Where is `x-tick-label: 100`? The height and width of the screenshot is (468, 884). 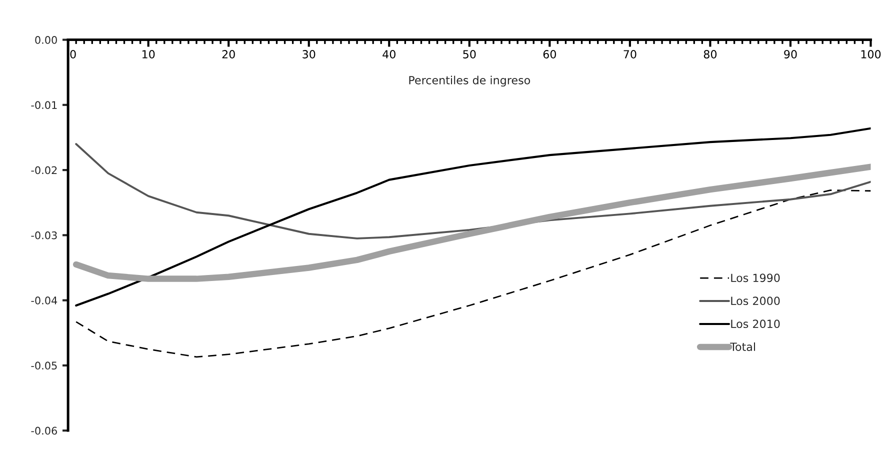 x-tick-label: 100 is located at coordinates (871, 54).